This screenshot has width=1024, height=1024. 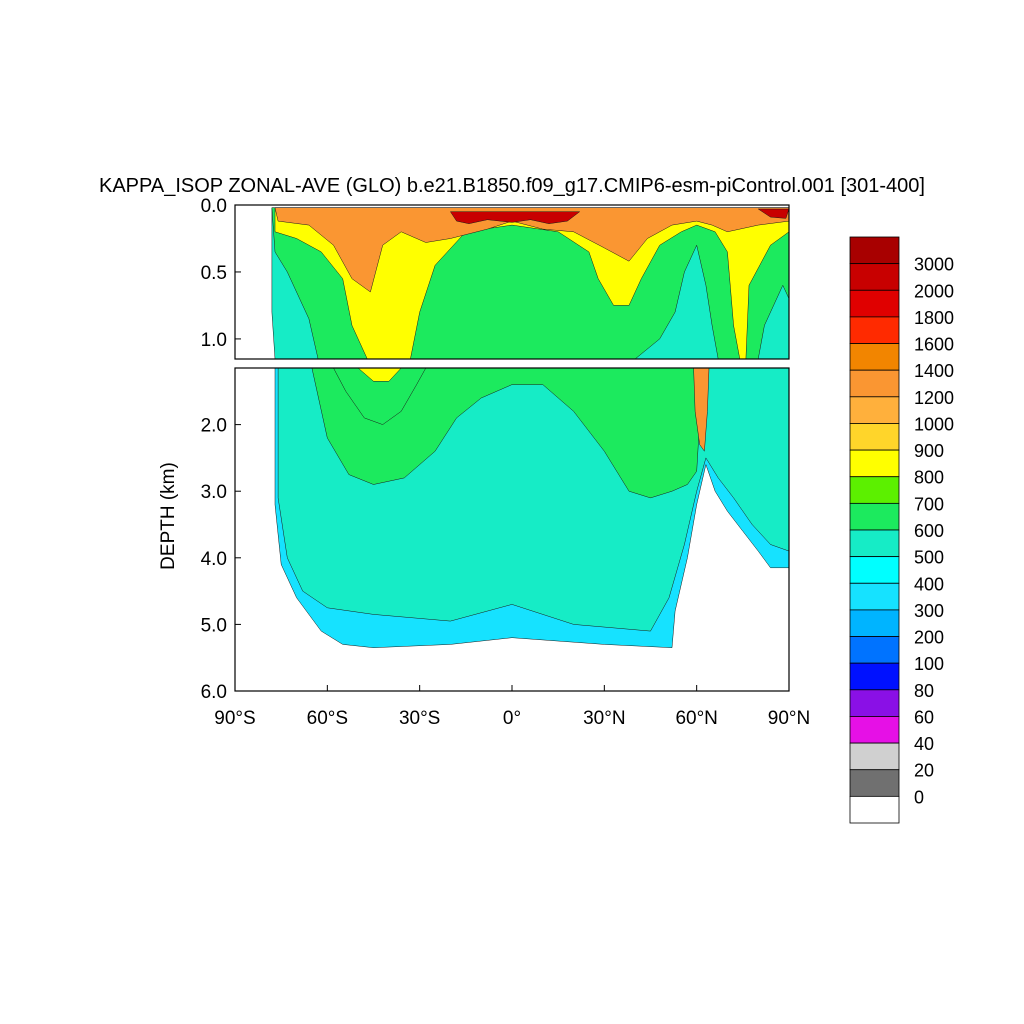 I want to click on colorbar-label: 600, so click(x=929, y=531).